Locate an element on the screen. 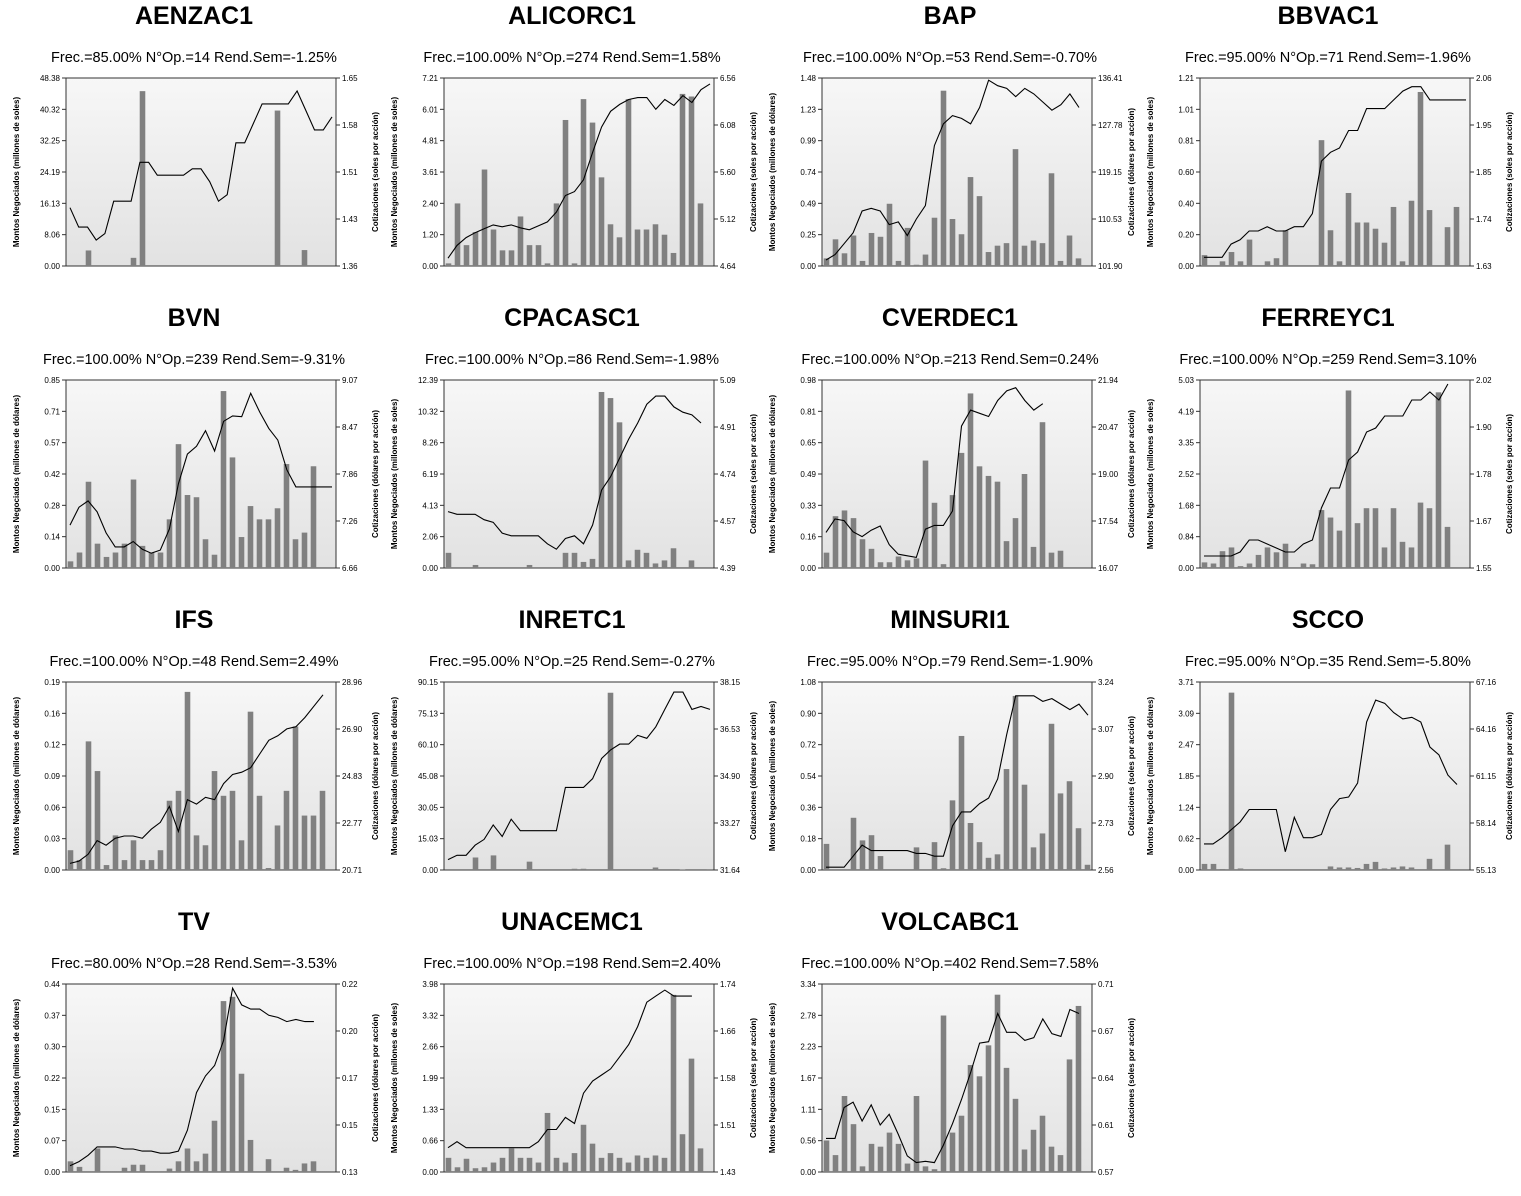 The width and height of the screenshot is (1521, 1196). y2-axis-title: Cotizaciones (dólares por acción) is located at coordinates (1131, 172).